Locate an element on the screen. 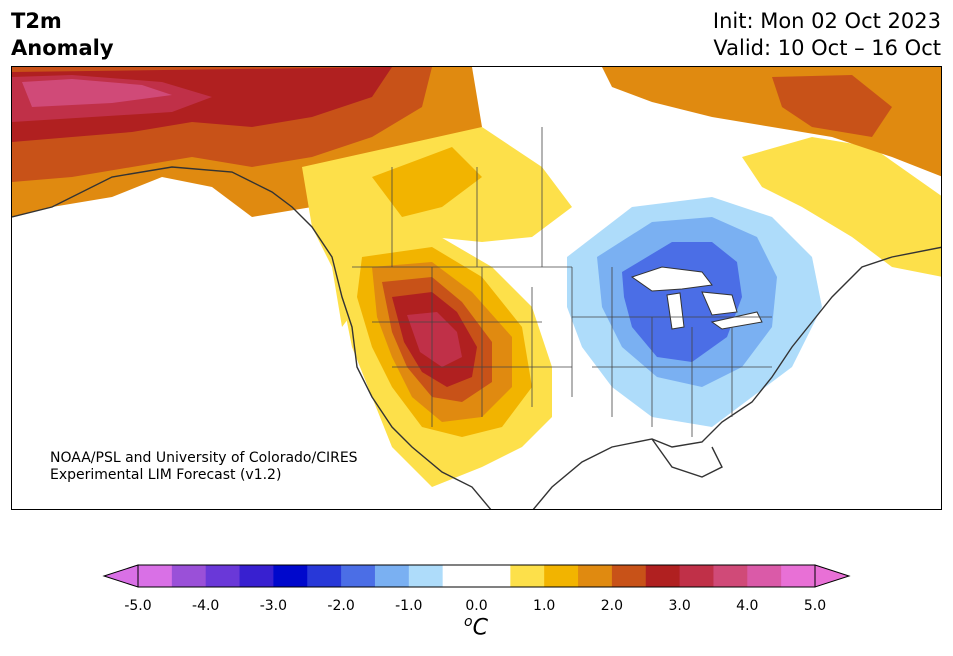 Image resolution: width=953 pixels, height=656 pixels. colorbar-tick-label: -4.0 is located at coordinates (206, 606).